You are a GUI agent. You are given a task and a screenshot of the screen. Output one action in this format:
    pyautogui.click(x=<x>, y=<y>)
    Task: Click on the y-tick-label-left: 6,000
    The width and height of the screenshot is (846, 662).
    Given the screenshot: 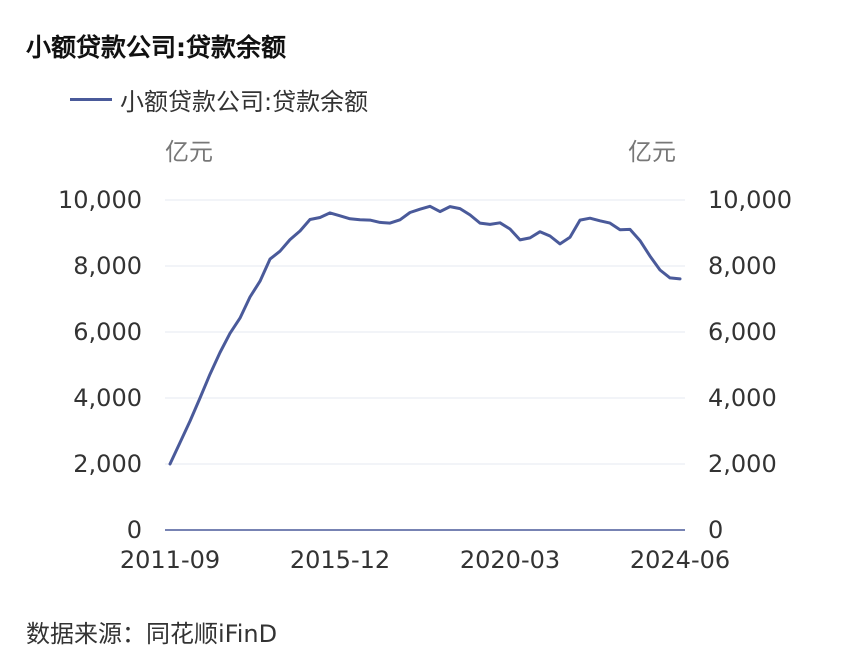 What is the action you would take?
    pyautogui.click(x=107, y=332)
    